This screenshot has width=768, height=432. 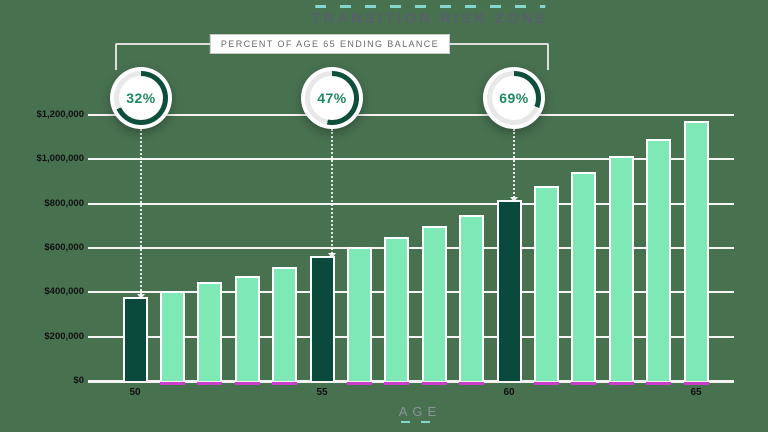 I want to click on y-axis-label: $200,000, so click(x=64, y=336).